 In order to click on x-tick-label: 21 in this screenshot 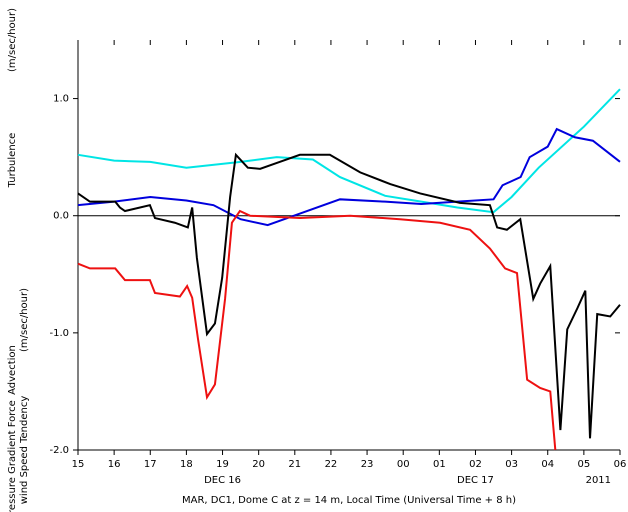, I will do `click(294, 464)`.